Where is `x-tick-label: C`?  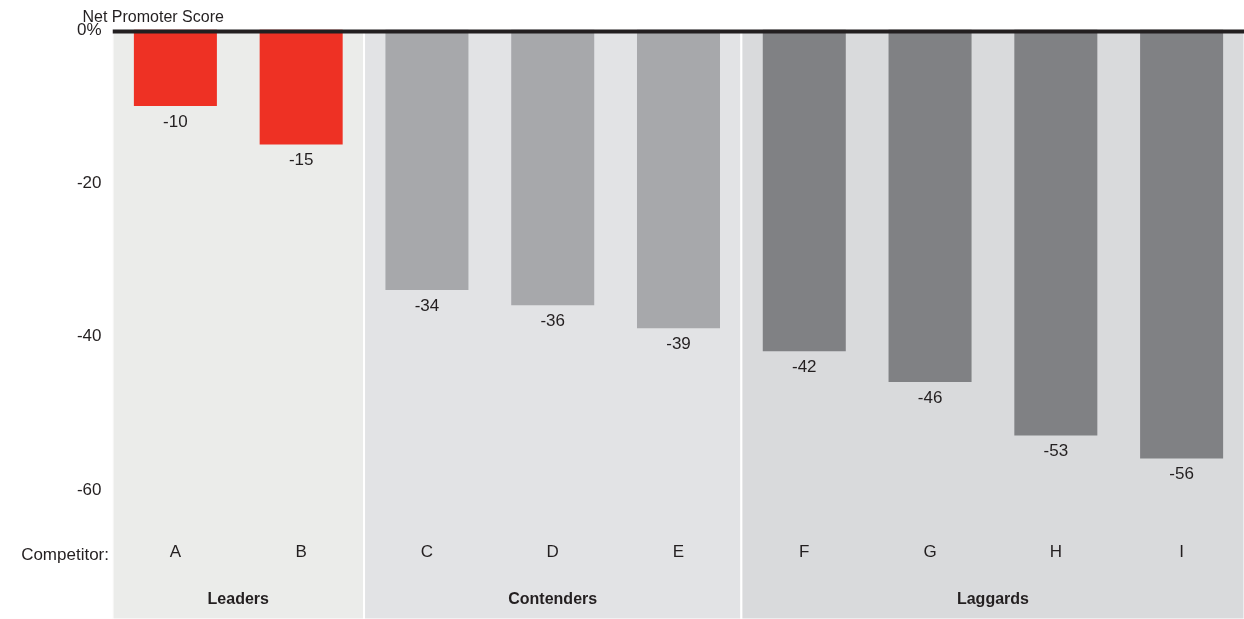 x-tick-label: C is located at coordinates (427, 552).